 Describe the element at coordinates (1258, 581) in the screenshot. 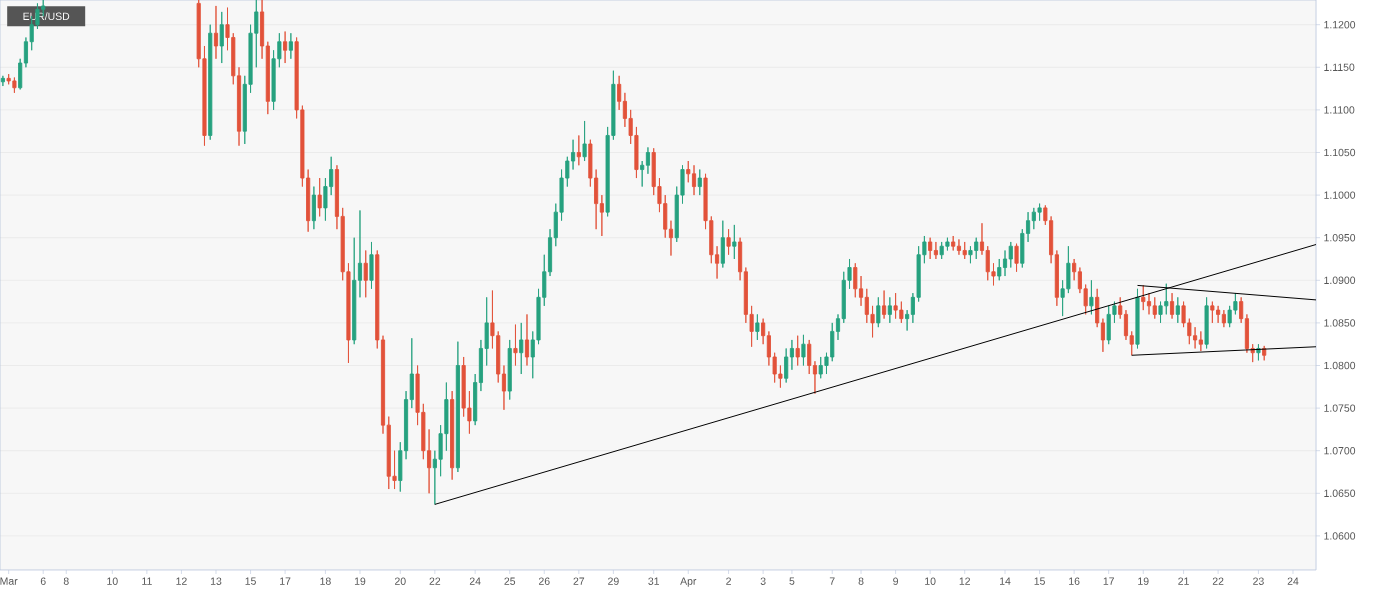

I see `x-tick-label: 23` at that location.